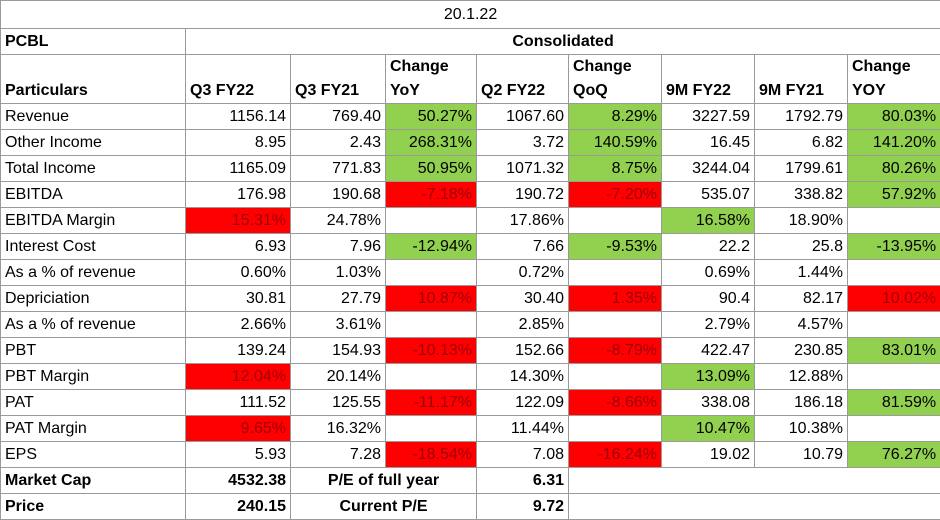  Describe the element at coordinates (801, 221) in the screenshot. I see `table-cell: 18.90%` at that location.